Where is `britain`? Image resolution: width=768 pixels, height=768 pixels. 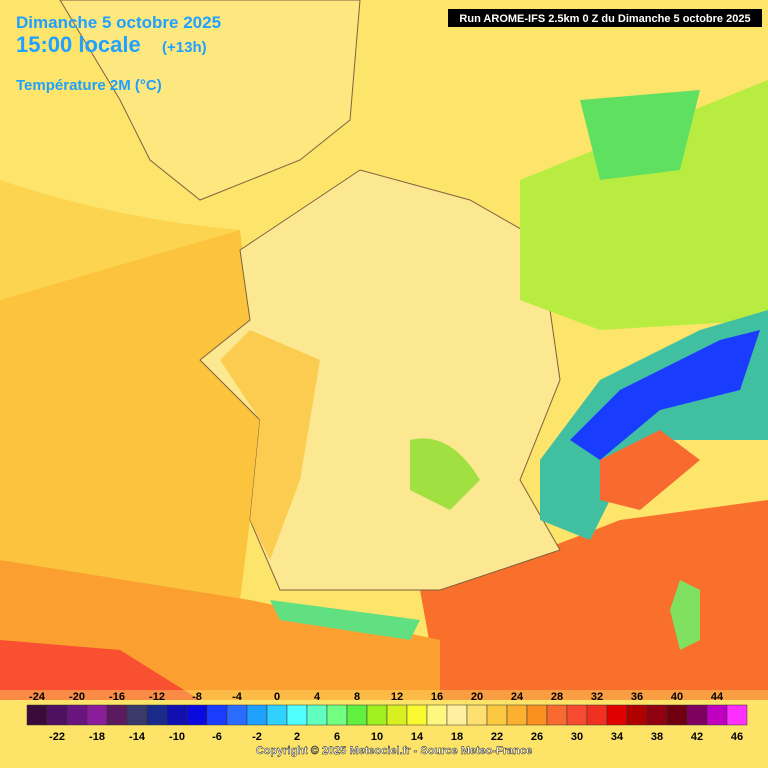
britain is located at coordinates (210, 100).